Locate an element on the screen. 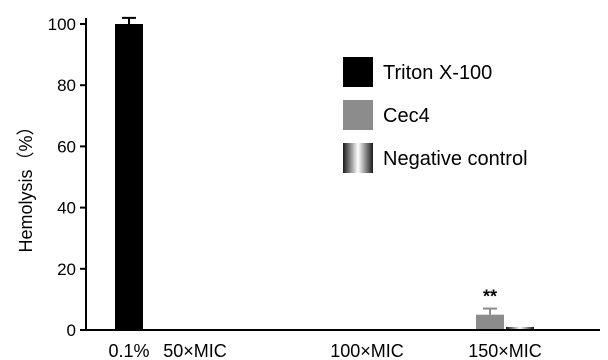 This screenshot has height=360, width=608. y-tick-label: 0 is located at coordinates (71, 330).